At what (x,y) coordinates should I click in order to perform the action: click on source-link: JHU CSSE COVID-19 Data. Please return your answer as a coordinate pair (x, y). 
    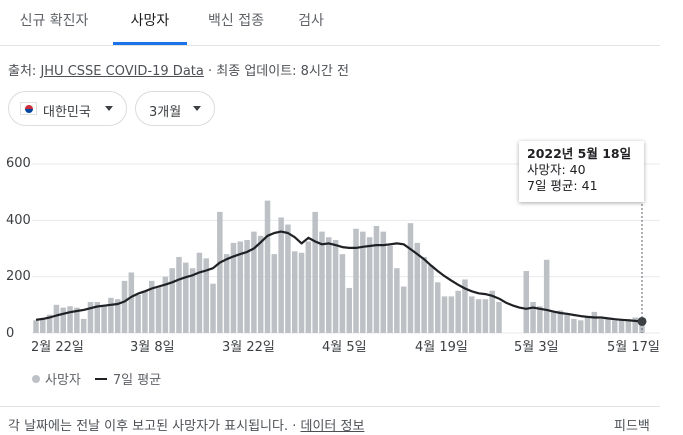
    Looking at the image, I should click on (122, 71).